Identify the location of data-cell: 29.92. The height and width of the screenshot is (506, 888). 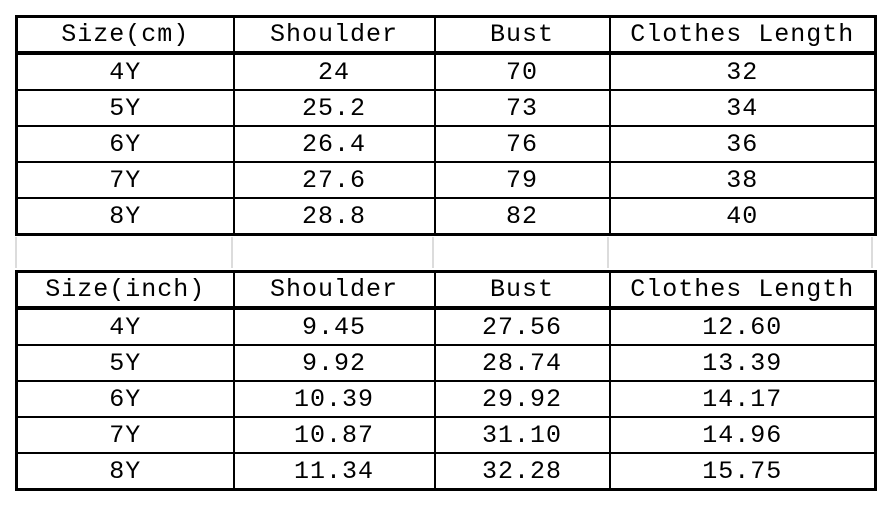
(522, 399).